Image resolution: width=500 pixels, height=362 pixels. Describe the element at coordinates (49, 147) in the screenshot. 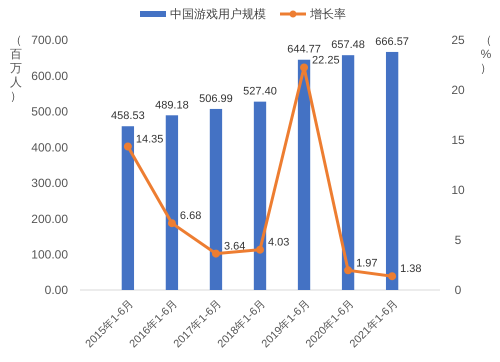

I see `y-tick-label: 400.00` at that location.